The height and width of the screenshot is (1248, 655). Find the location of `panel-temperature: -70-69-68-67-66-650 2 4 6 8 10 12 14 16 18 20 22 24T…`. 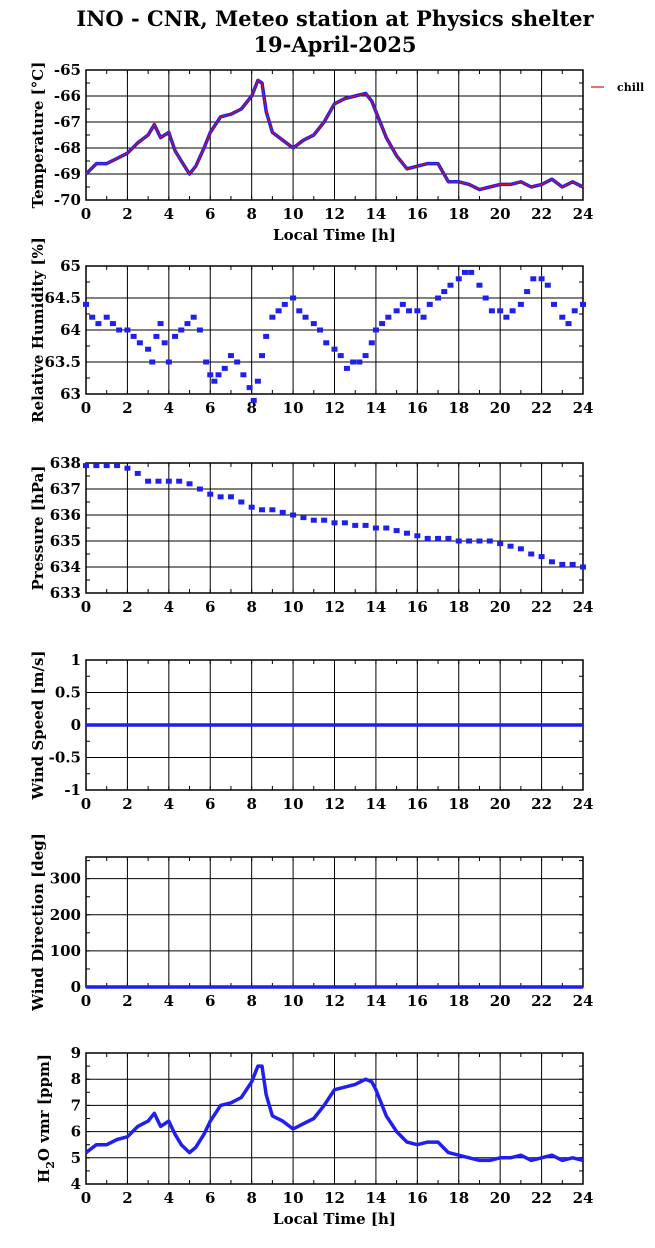

panel-temperature: -70-69-68-67-66-650 2 4 6 8 10 12 14 16 18 20 22 24T… is located at coordinates (336, 152).